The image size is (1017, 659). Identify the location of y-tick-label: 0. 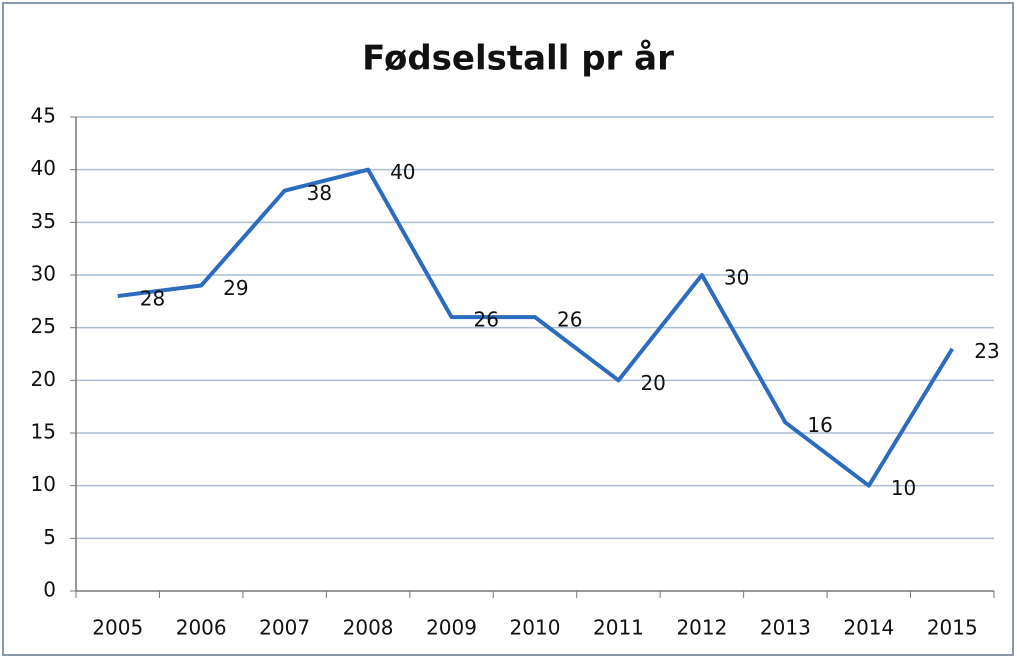
(49, 590).